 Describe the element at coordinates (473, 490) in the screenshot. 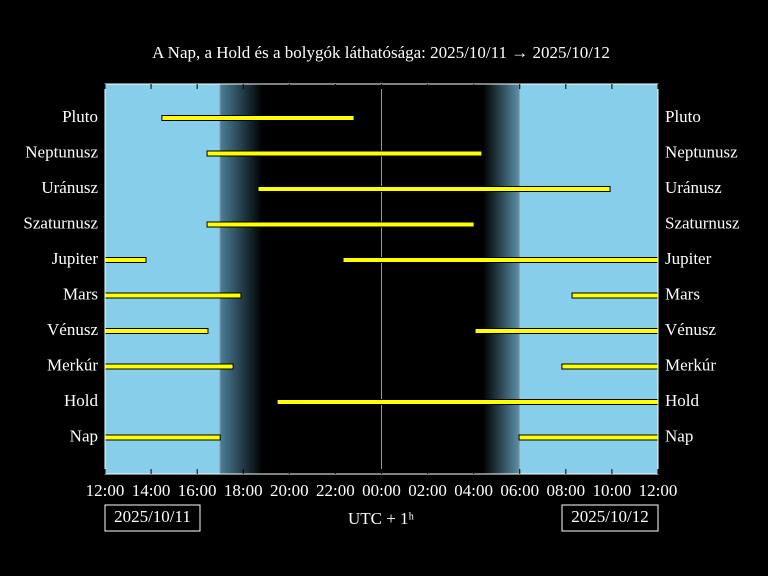

I see `x-tick-label: 04:00` at that location.